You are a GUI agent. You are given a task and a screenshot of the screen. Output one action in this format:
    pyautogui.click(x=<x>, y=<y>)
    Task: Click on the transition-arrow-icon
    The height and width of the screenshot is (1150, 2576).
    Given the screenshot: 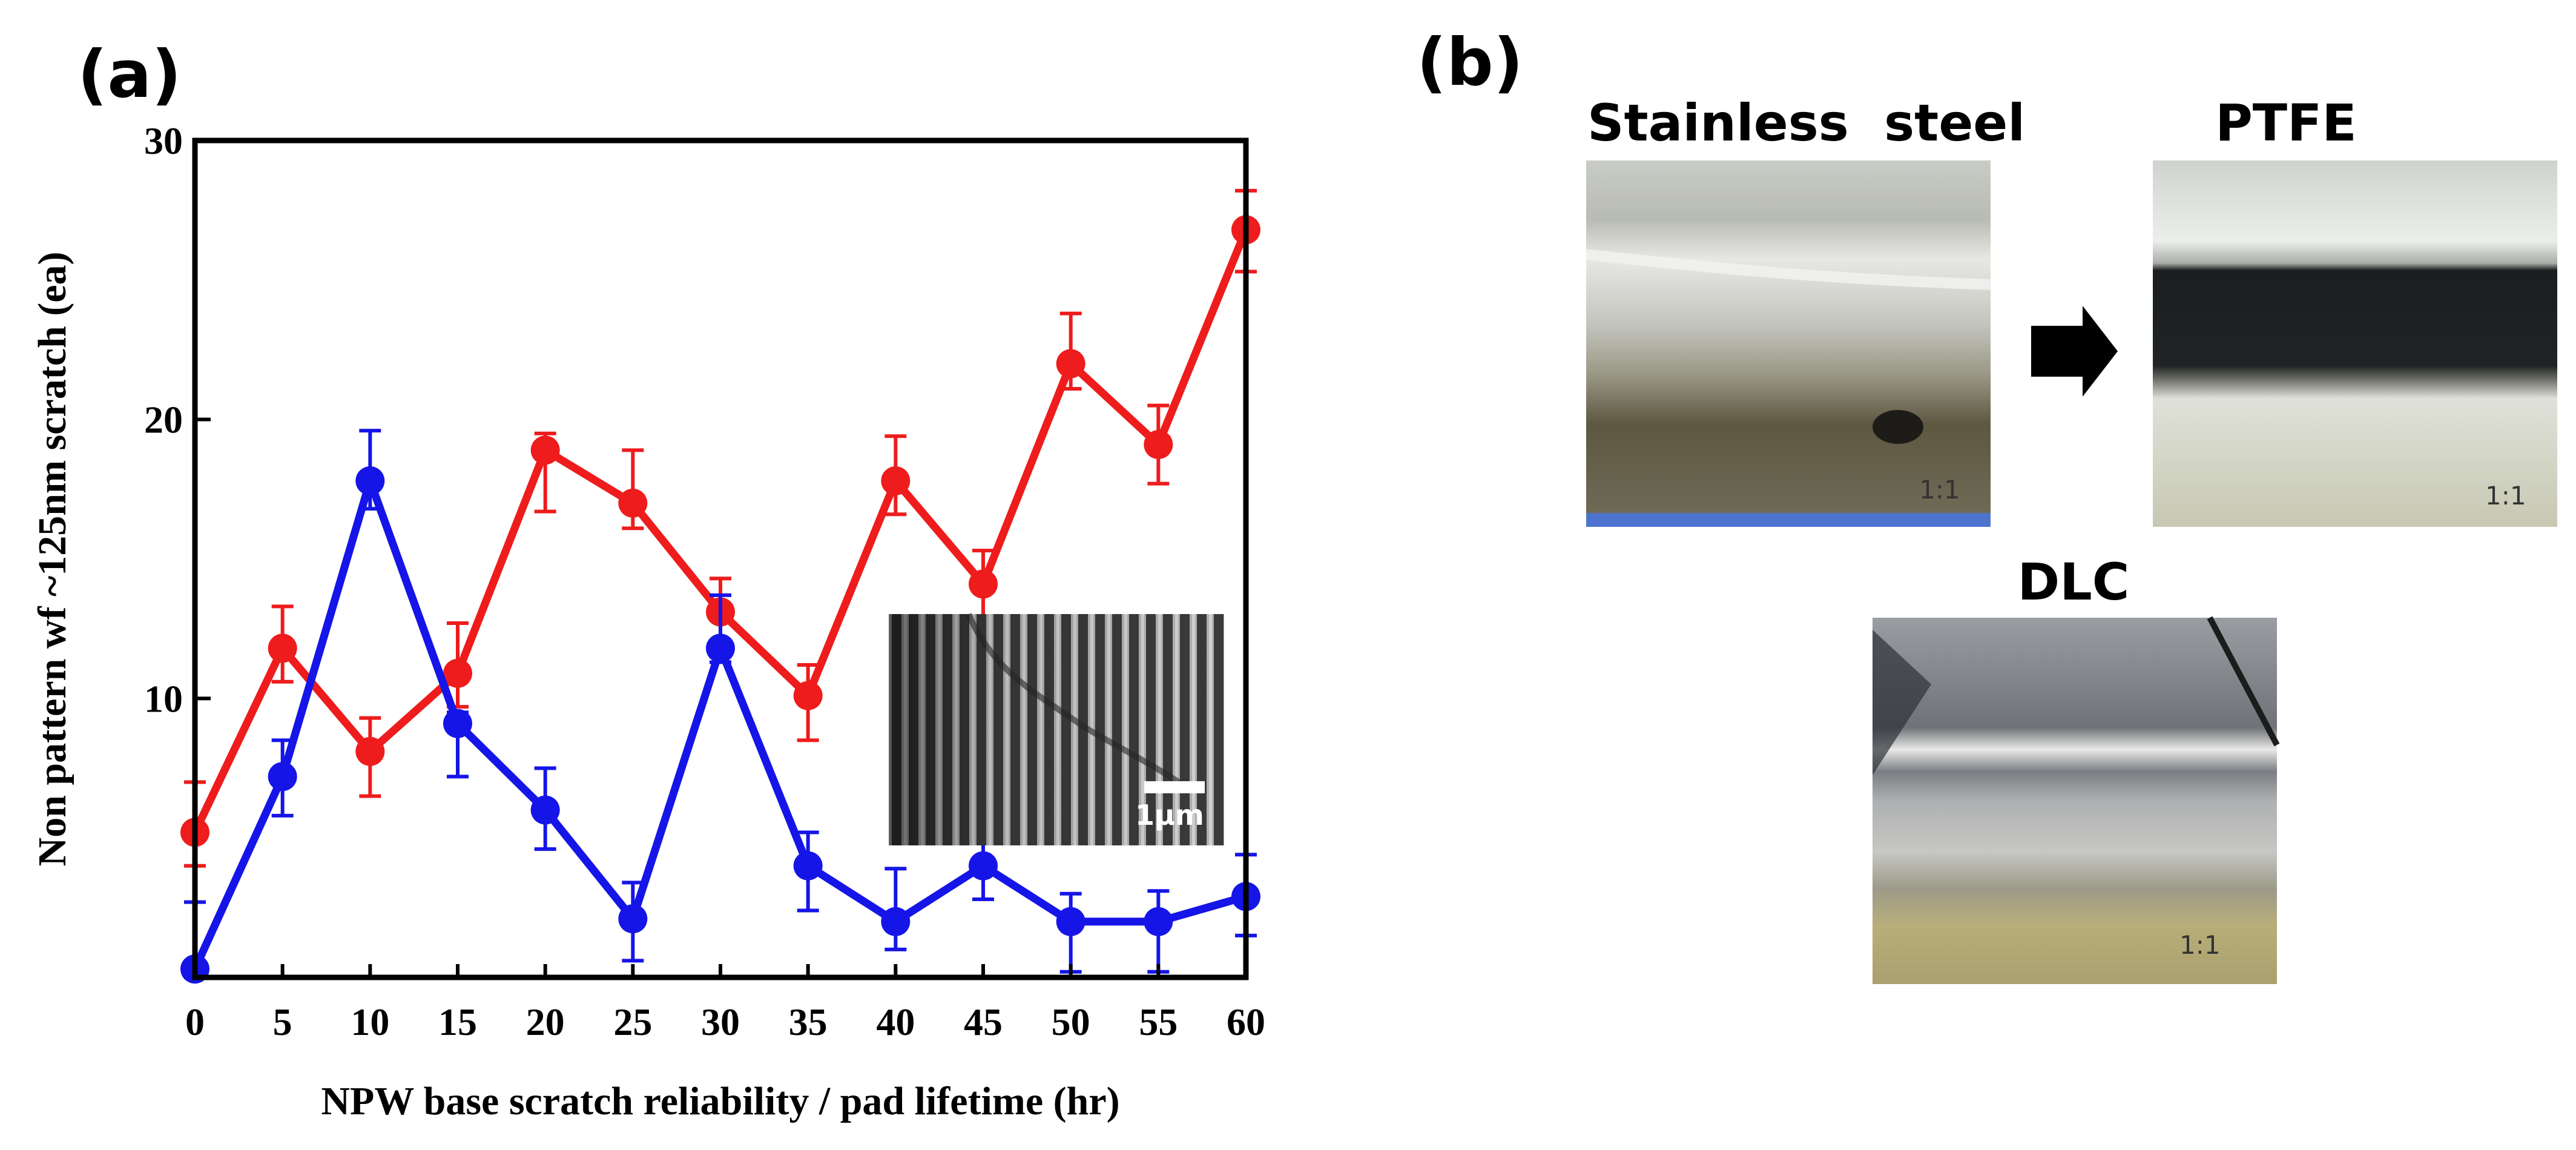 What is the action you would take?
    pyautogui.click(x=2074, y=351)
    